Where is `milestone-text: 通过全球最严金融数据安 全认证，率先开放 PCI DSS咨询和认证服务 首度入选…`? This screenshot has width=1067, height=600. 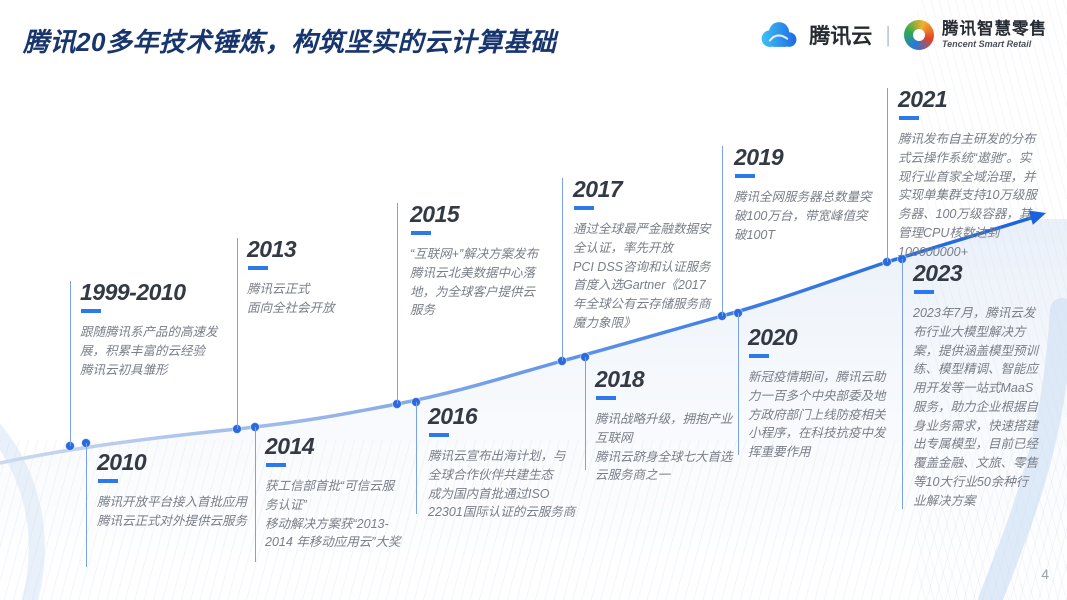
milestone-text: 通过全球最严金融数据安 全认证，率先开放 PCI DSS咨询和认证服务 首度入选… is located at coordinates (642, 276).